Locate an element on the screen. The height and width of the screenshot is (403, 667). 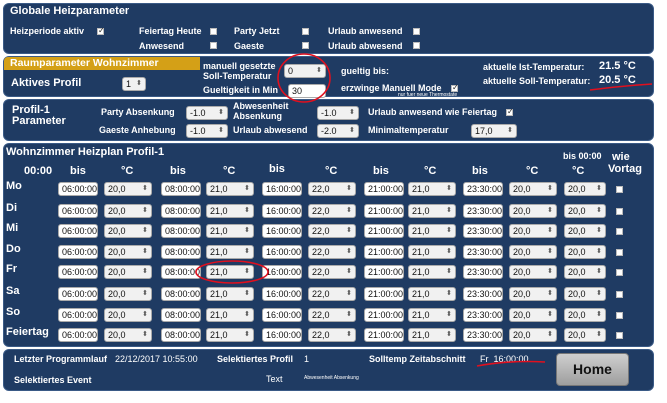
party-absenkung-select: -1.0 ⬍ is located at coordinates (207, 113).